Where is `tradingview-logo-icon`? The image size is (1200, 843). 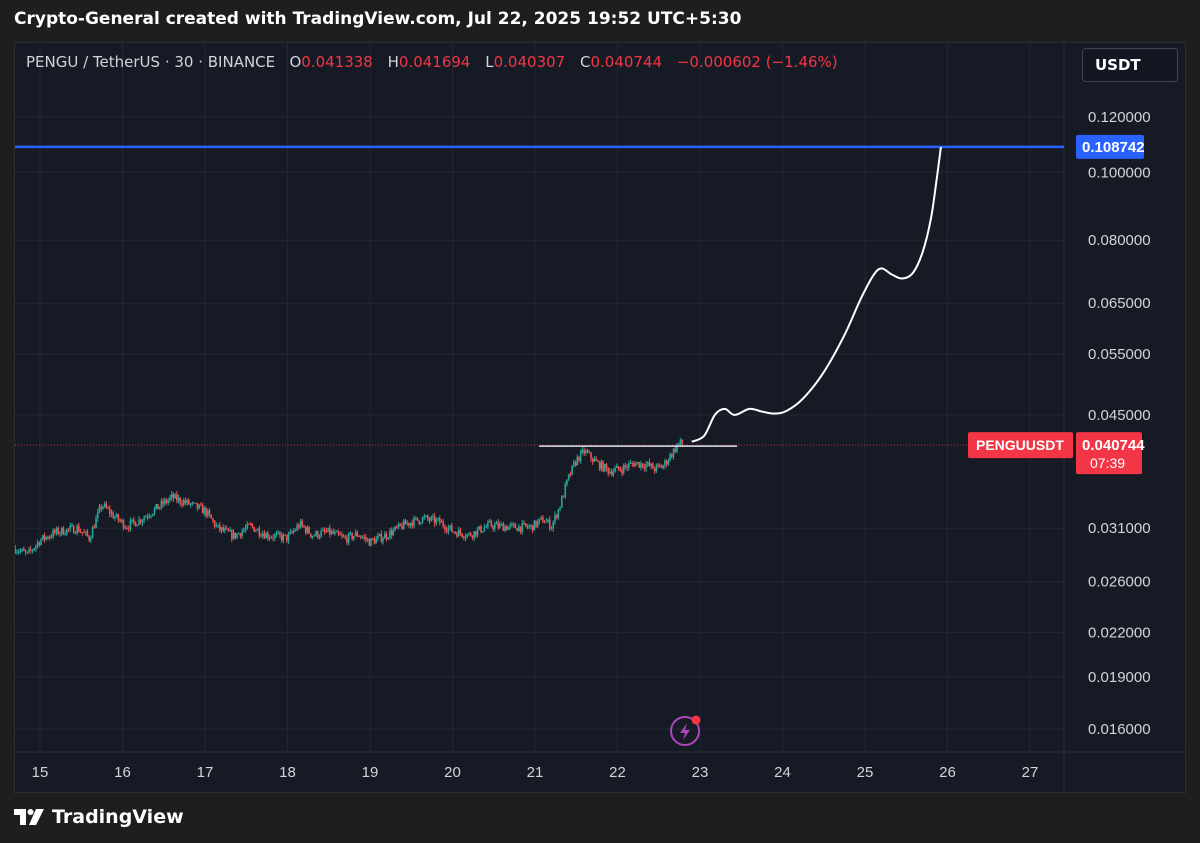 tradingview-logo-icon is located at coordinates (29, 817).